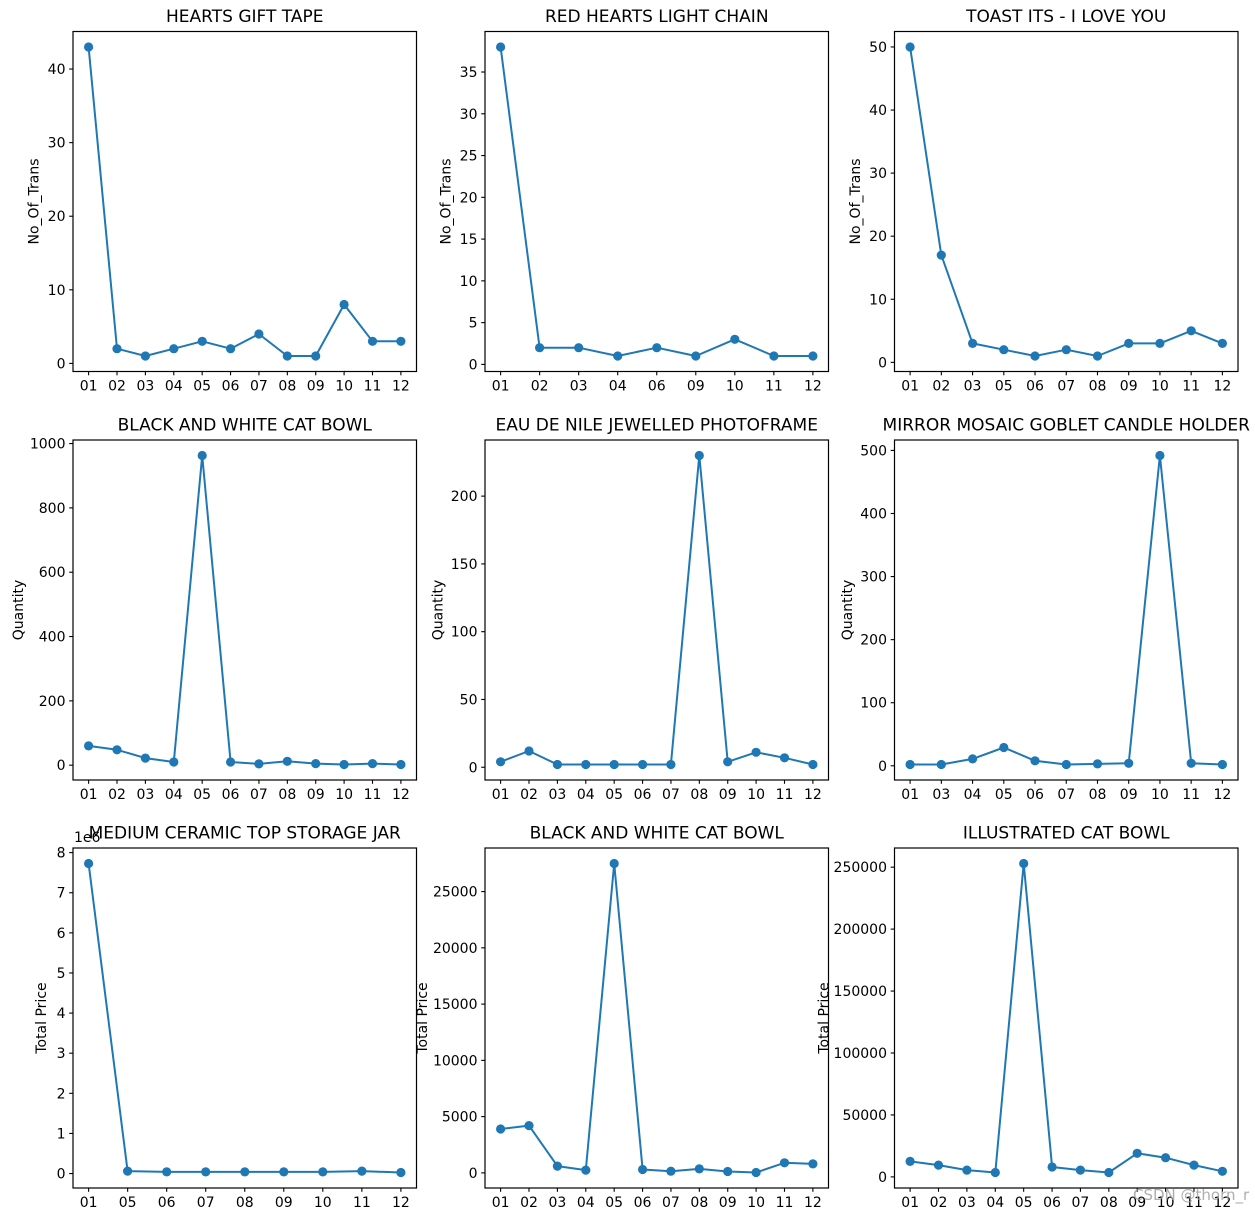  What do you see at coordinates (52, 573) in the screenshot?
I see `y-tick-label: 600` at bounding box center [52, 573].